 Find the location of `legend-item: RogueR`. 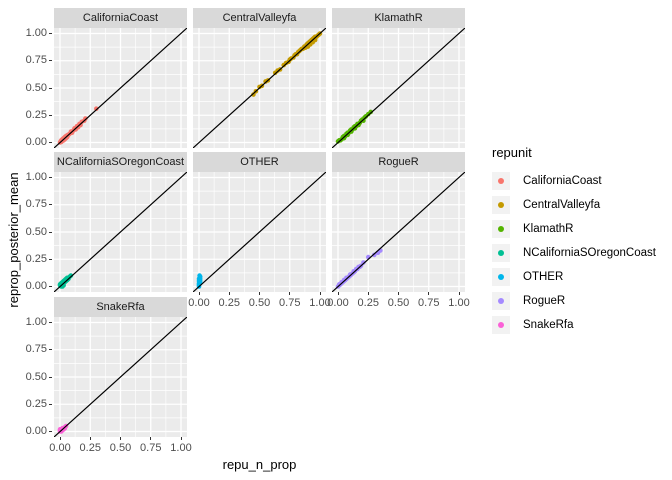

legend-item: RogueR is located at coordinates (580, 301).